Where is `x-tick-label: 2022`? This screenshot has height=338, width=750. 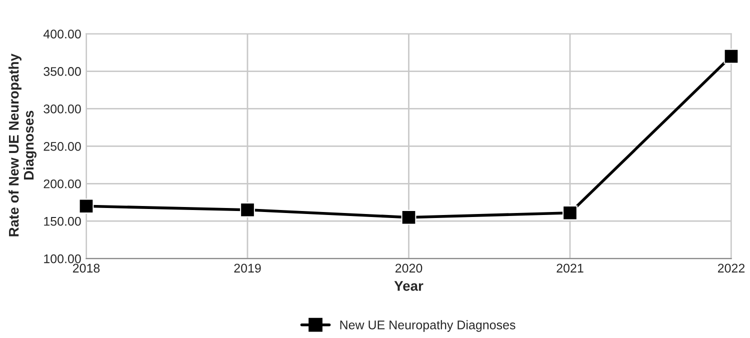 x-tick-label: 2022 is located at coordinates (731, 268).